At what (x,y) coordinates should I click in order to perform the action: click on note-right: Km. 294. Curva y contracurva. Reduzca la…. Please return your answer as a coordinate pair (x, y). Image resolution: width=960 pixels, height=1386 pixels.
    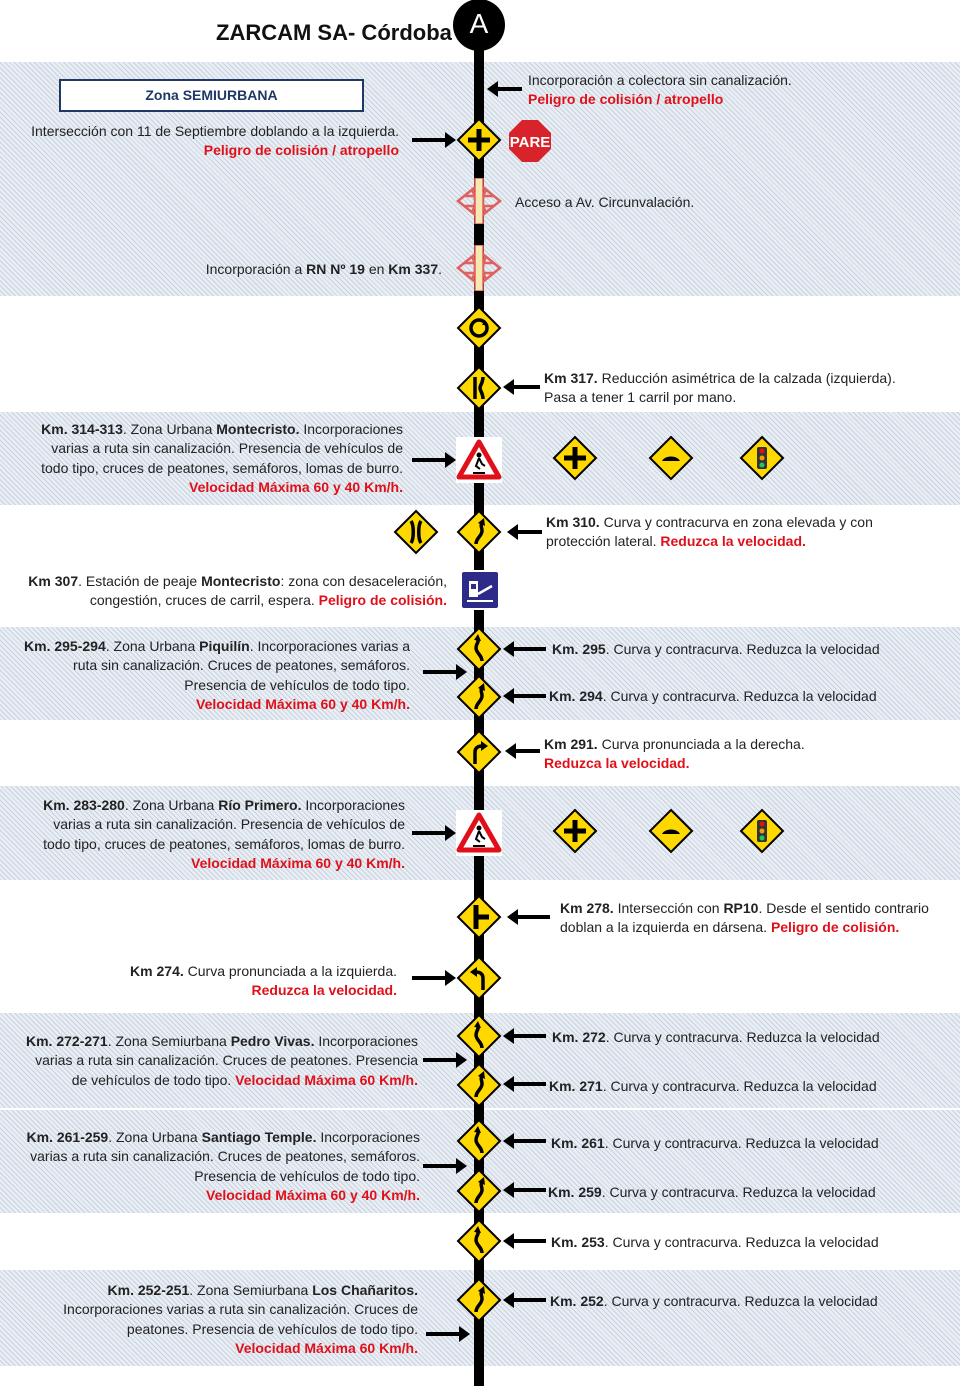
    Looking at the image, I should click on (713, 696).